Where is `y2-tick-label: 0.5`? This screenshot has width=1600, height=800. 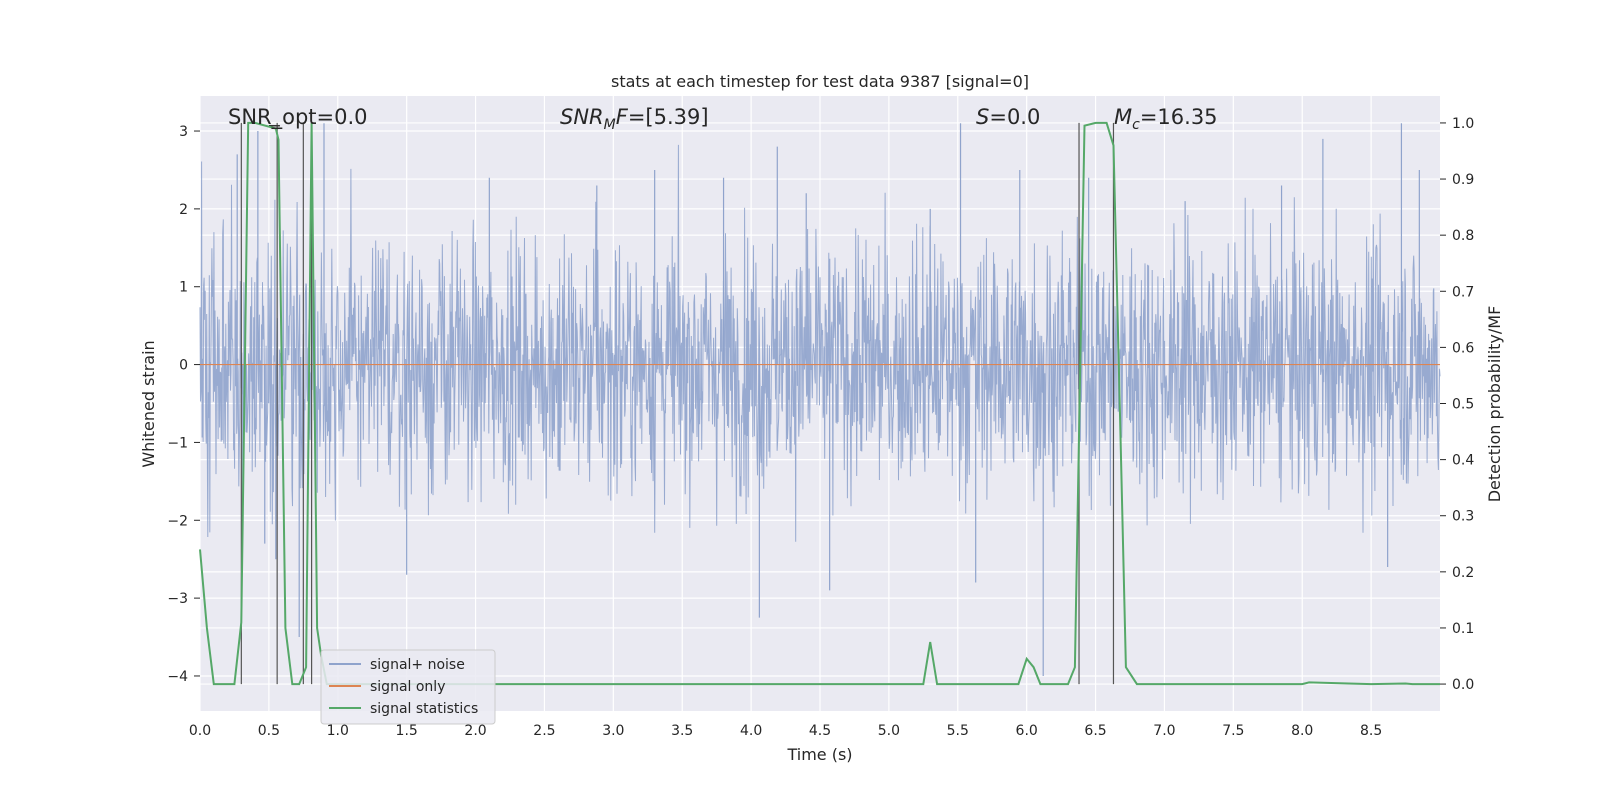
y2-tick-label: 0.5 is located at coordinates (1463, 405).